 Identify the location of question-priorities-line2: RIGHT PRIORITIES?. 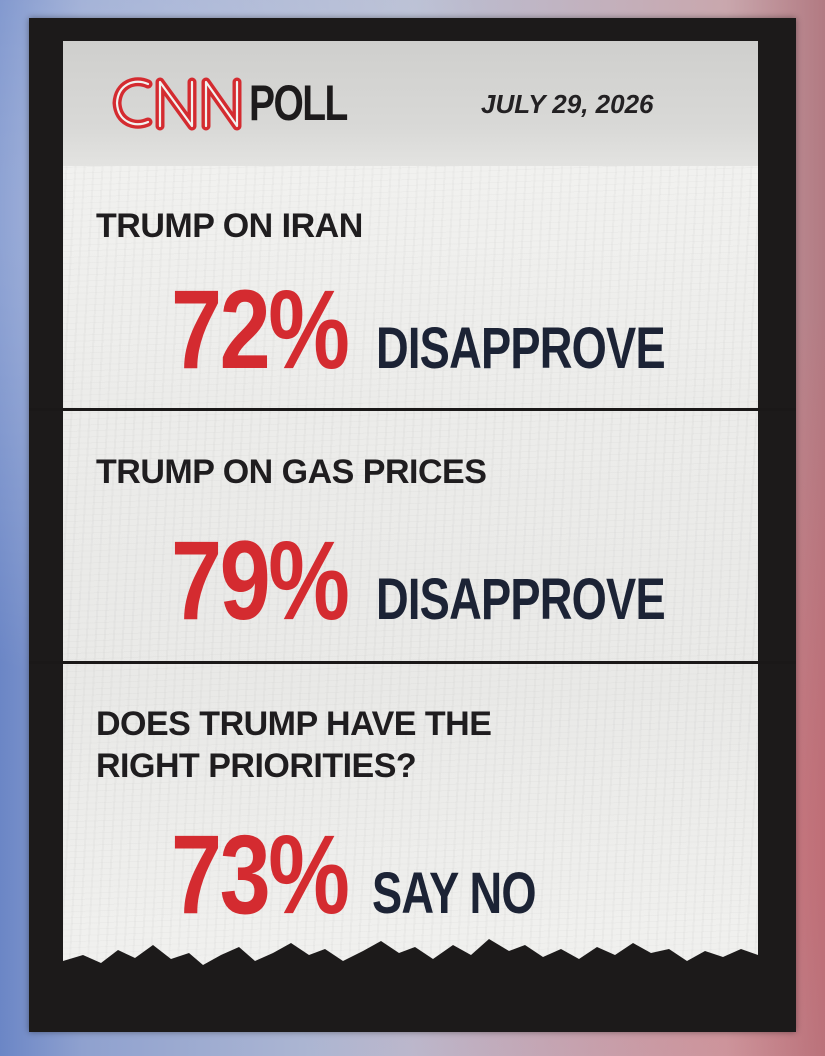
(256, 766).